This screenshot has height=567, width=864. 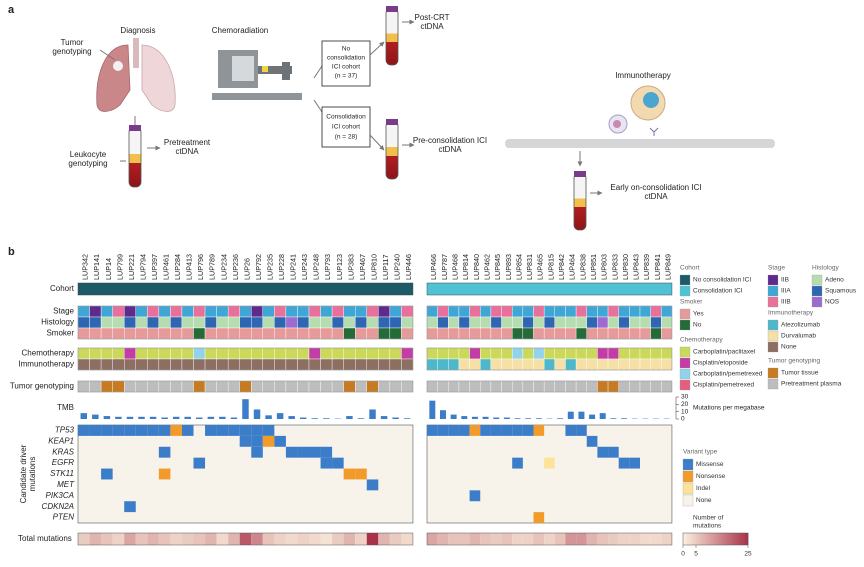 What do you see at coordinates (432, 26) in the screenshot?
I see `label-line: ctDNA` at bounding box center [432, 26].